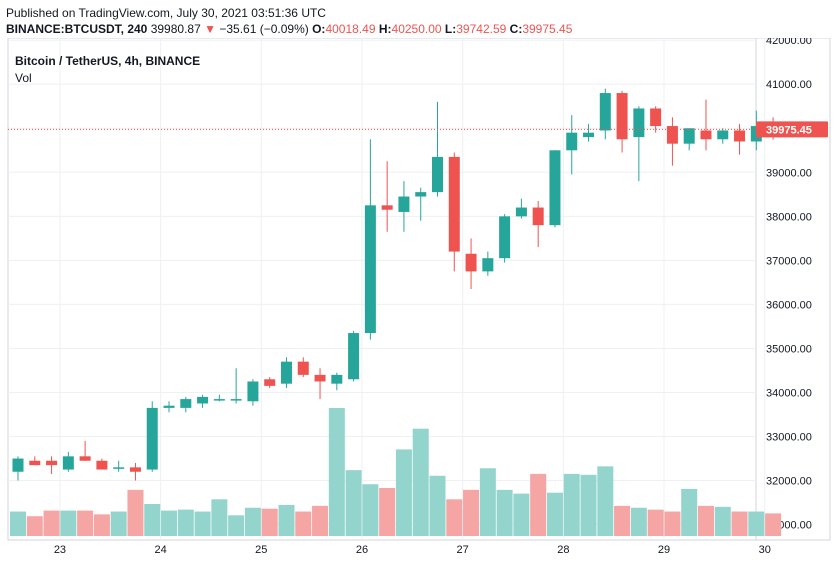 Image resolution: width=835 pixels, height=570 pixels. I want to click on last-price-tag, so click(792, 129).